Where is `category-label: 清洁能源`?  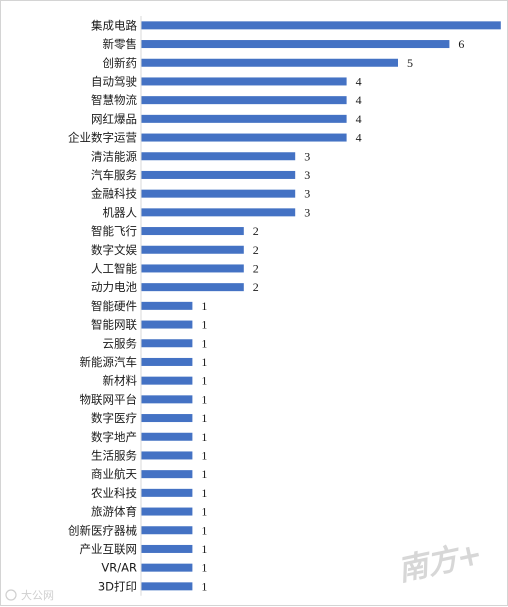
category-label: 清洁能源 is located at coordinates (114, 156).